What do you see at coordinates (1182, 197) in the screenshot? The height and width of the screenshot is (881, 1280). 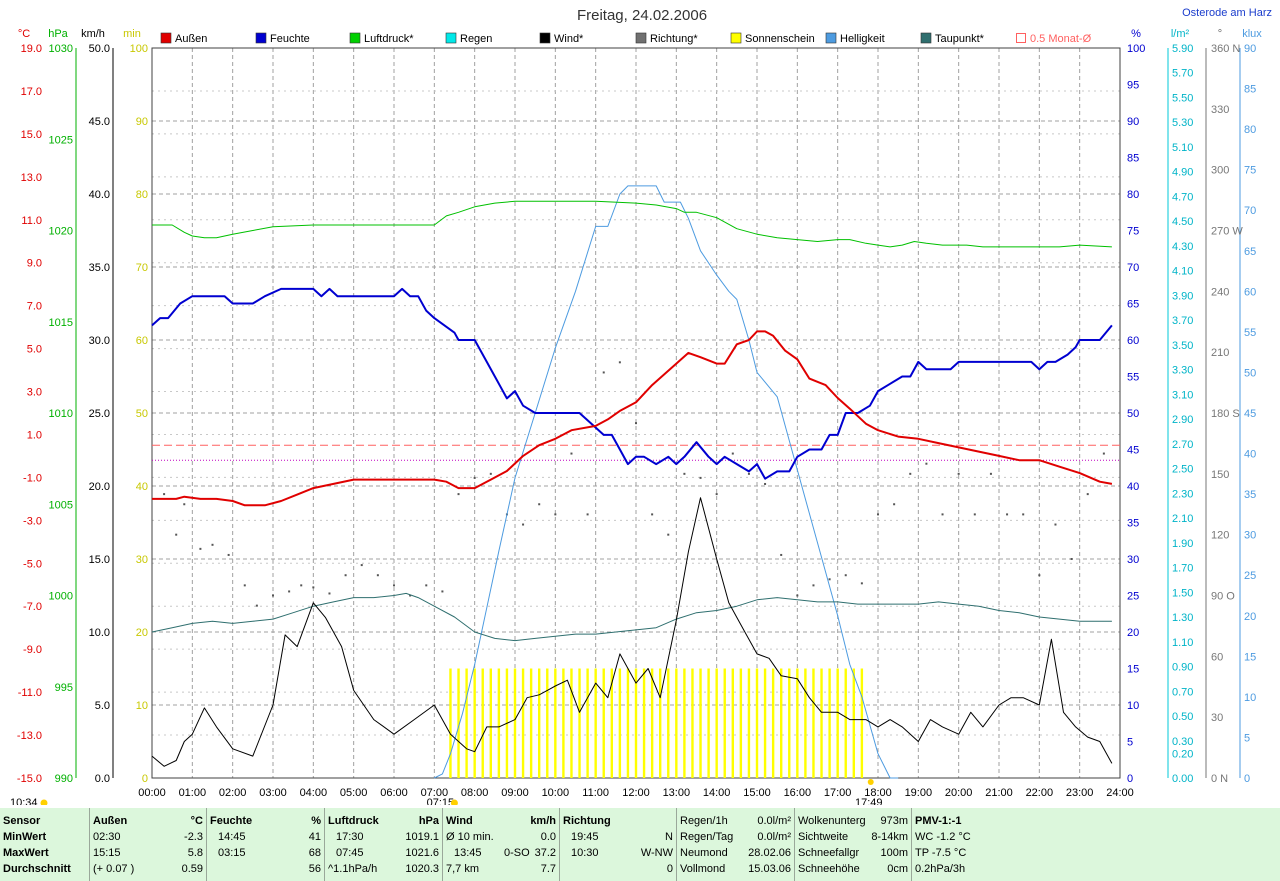 I see `rain-tick-label: 4.70` at bounding box center [1182, 197].